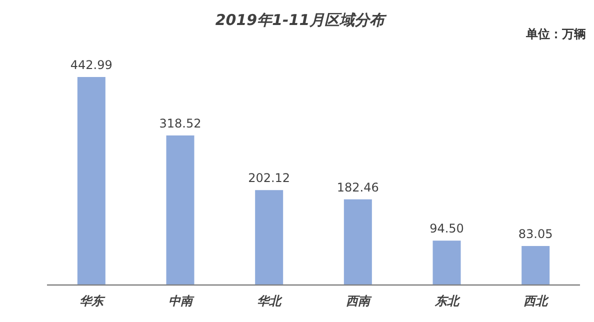 This screenshot has height=322, width=594. I want to click on x-tick-label: 西北, so click(537, 301).